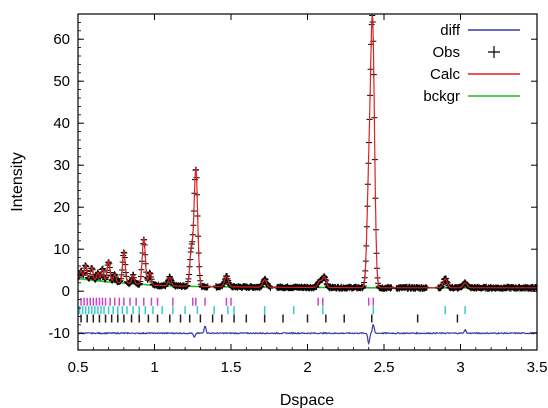 This screenshot has height=408, width=548. Describe the element at coordinates (61, 165) in the screenshot. I see `y-tick-label: 30` at that location.